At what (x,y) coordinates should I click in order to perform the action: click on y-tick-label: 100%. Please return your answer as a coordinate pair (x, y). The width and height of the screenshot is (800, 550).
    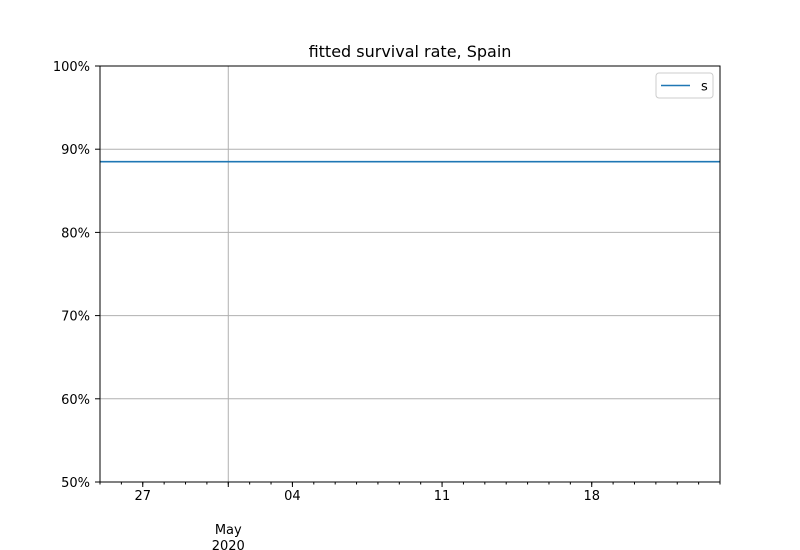
    Looking at the image, I should click on (71, 67).